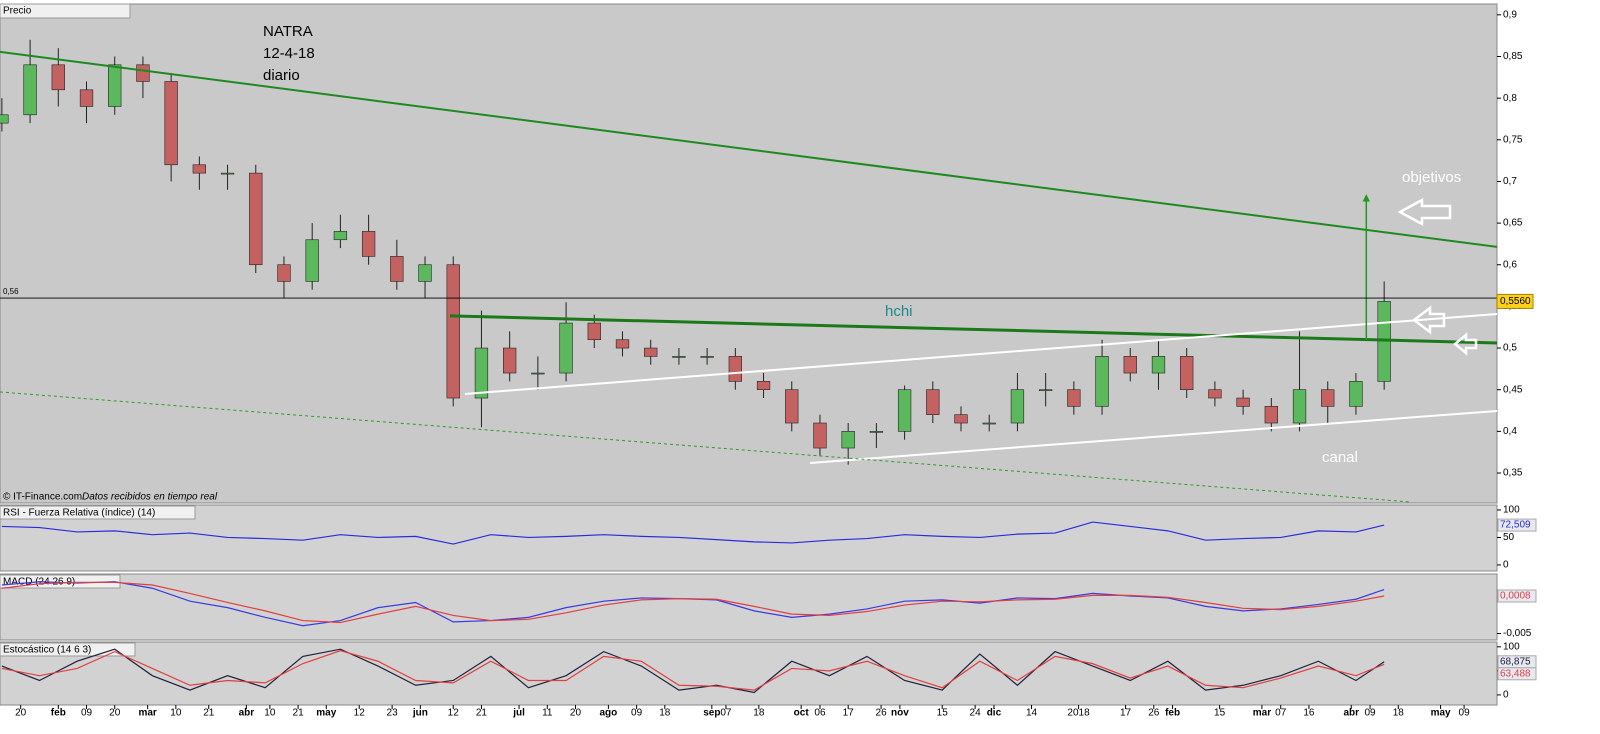  What do you see at coordinates (1510, 264) in the screenshot?
I see `y-tick-label: 0,6` at bounding box center [1510, 264].